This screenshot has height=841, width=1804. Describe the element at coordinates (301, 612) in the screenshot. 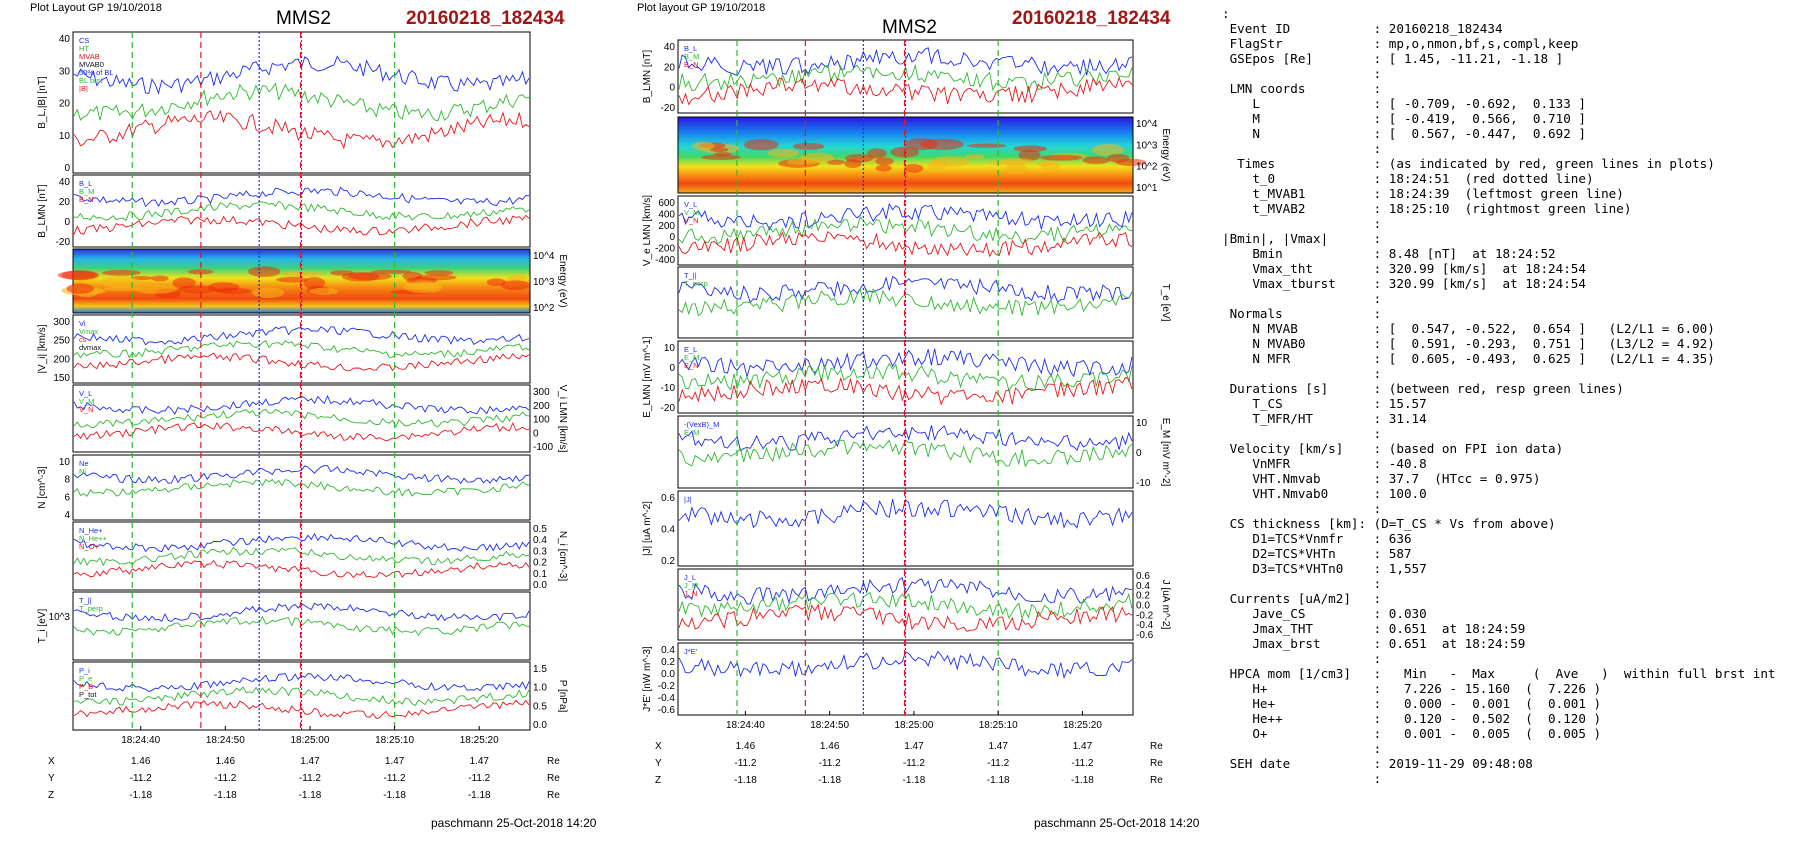

I see `series-trace-T_||` at that location.